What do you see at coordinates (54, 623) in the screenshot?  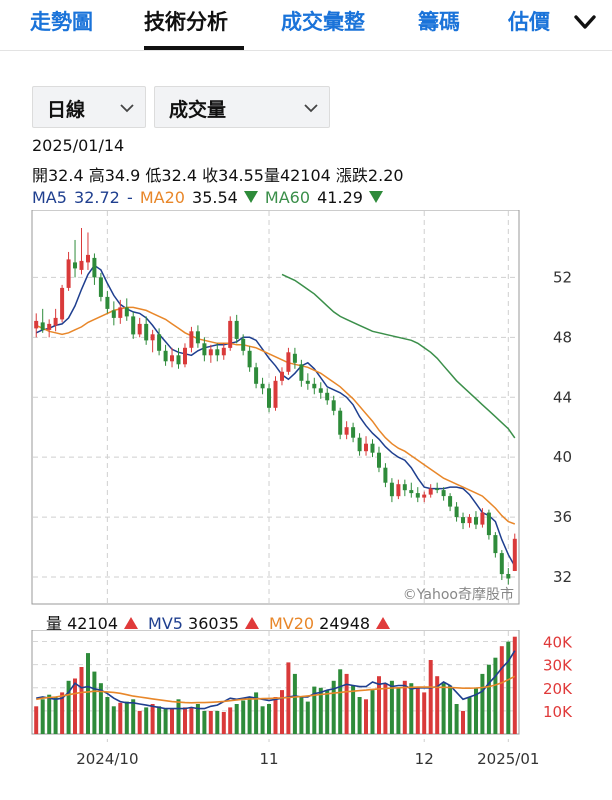 I see `volume-label: 量` at bounding box center [54, 623].